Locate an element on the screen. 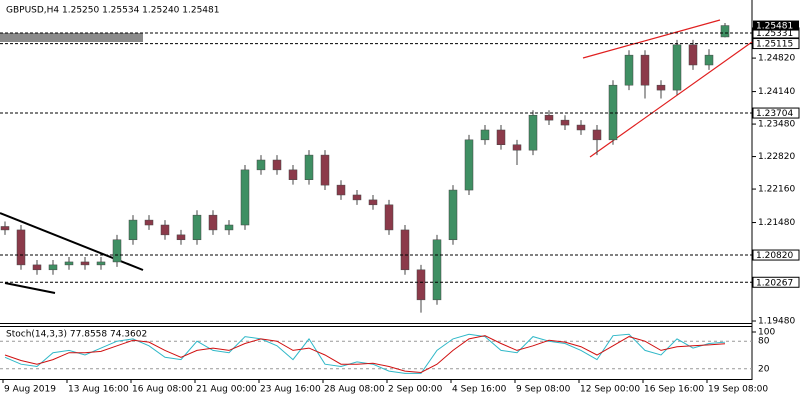 The width and height of the screenshot is (800, 400). price-line-label: 1.25115 is located at coordinates (774, 45).